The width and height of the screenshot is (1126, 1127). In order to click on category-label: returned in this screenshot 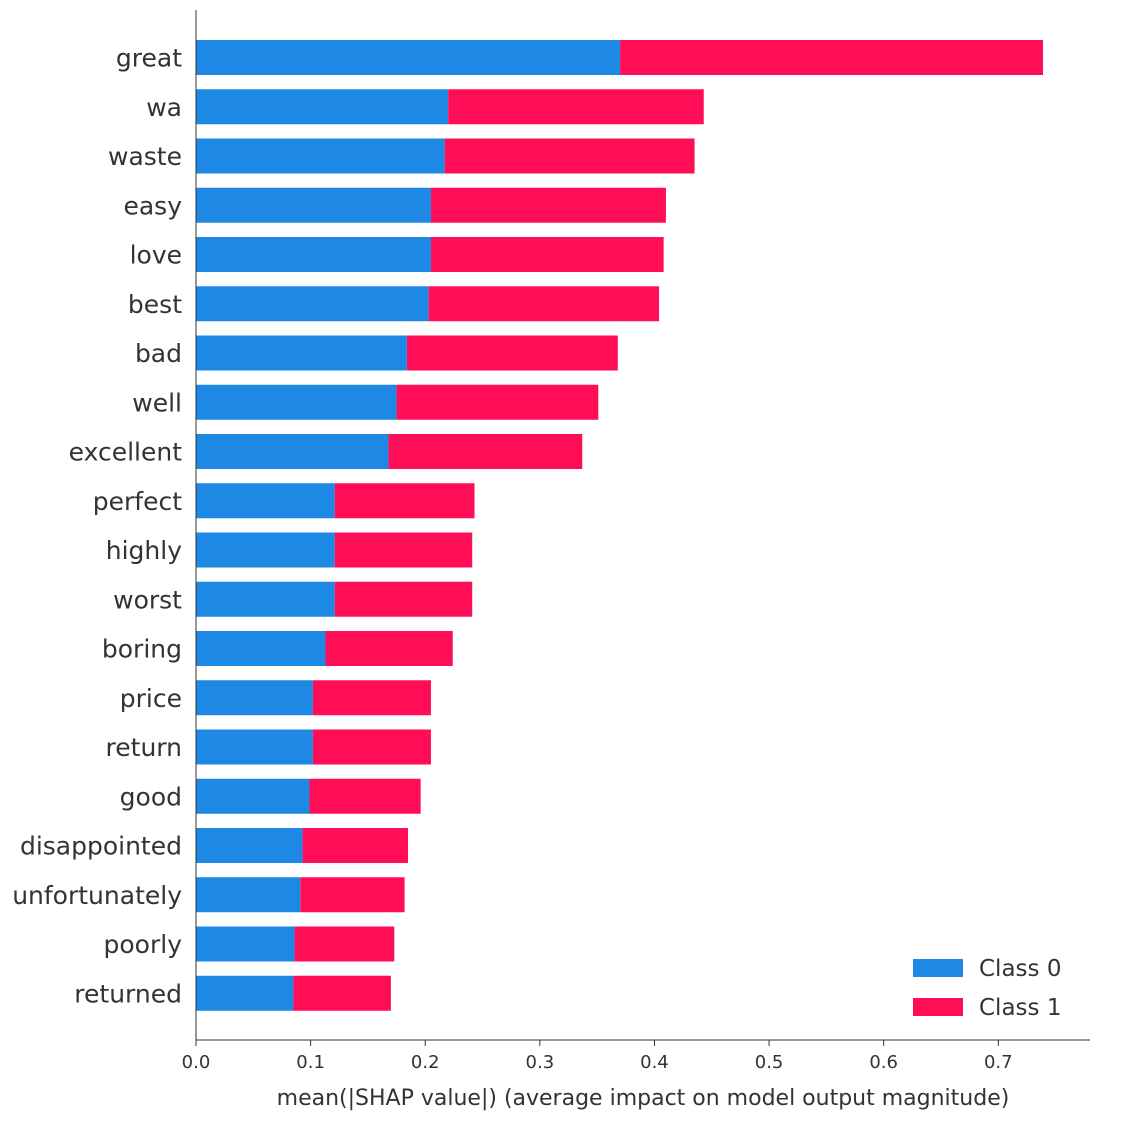, I will do `click(128, 993)`.